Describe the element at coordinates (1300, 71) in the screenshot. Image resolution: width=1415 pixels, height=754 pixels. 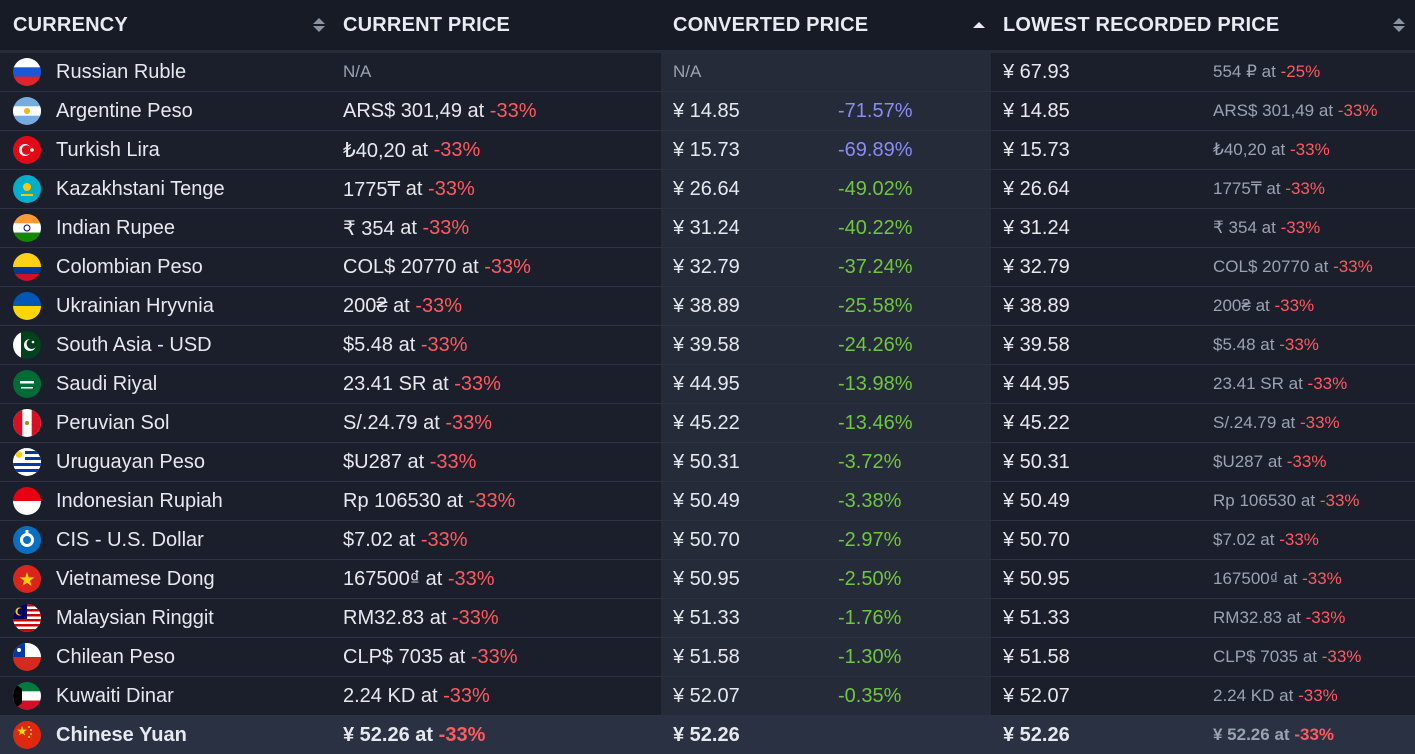
I see `lowest-discount: -25%` at that location.